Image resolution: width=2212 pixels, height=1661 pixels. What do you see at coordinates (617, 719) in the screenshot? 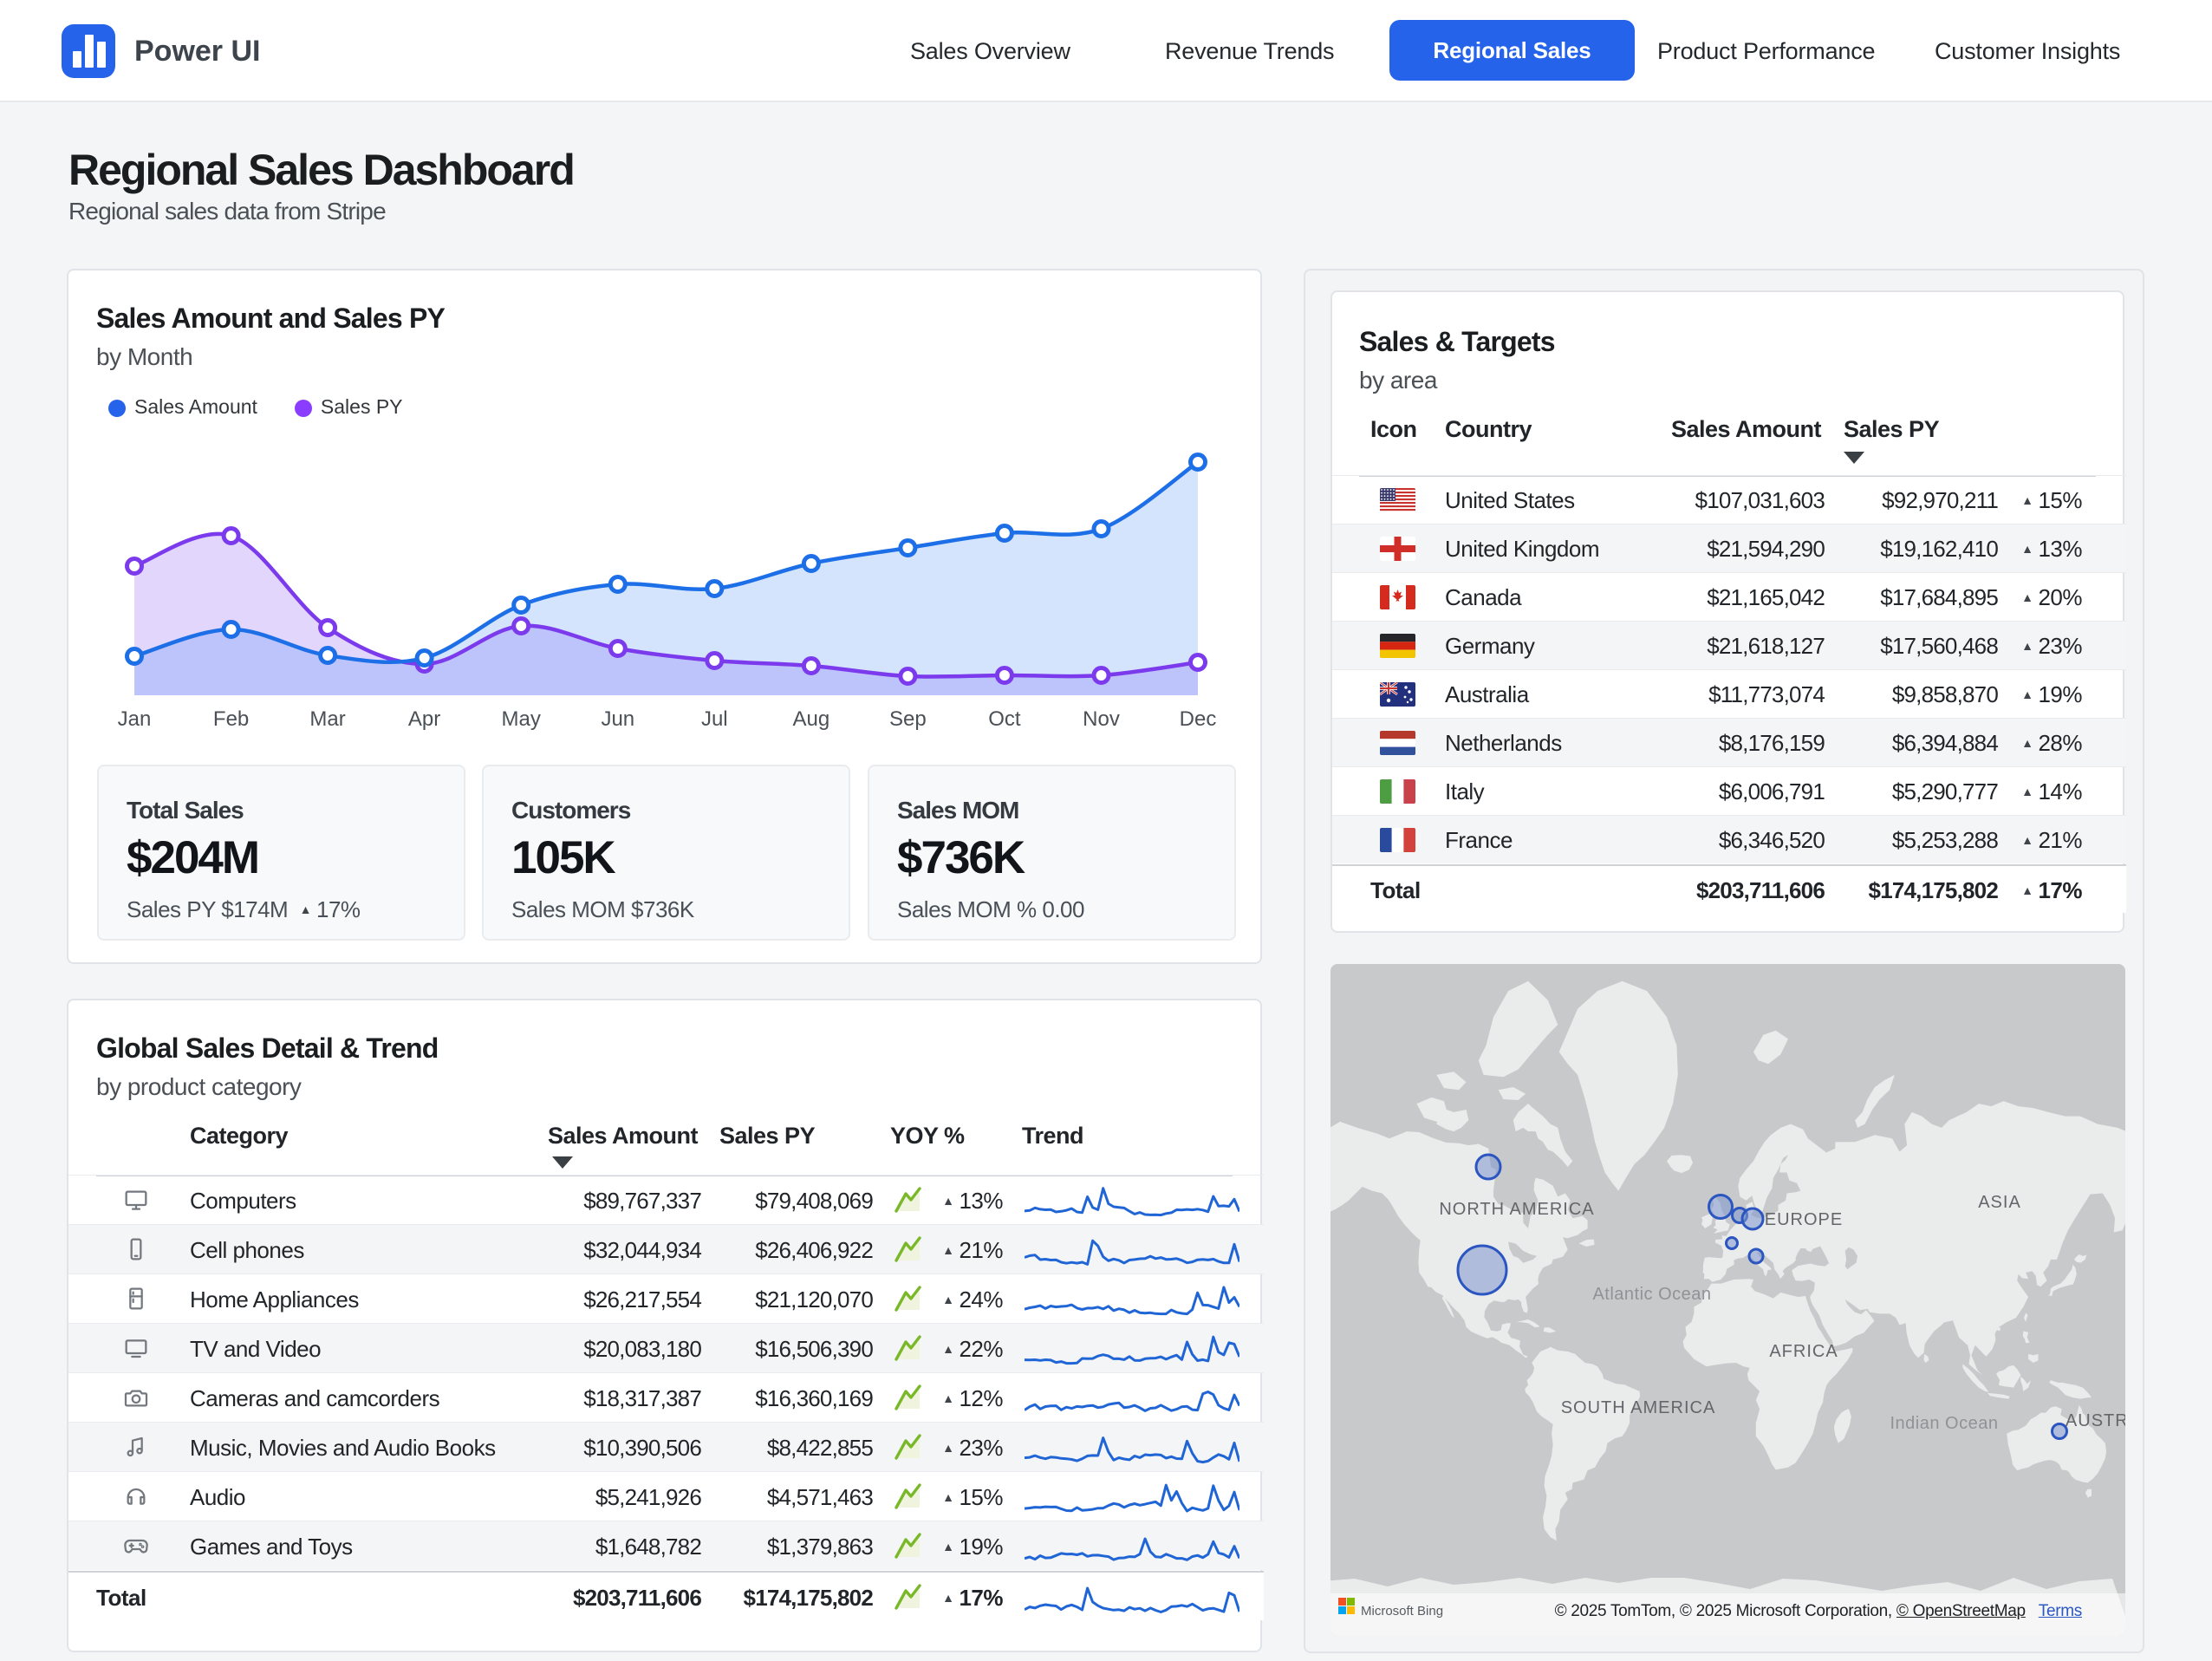
I see `svg-text: Jun` at bounding box center [617, 719].